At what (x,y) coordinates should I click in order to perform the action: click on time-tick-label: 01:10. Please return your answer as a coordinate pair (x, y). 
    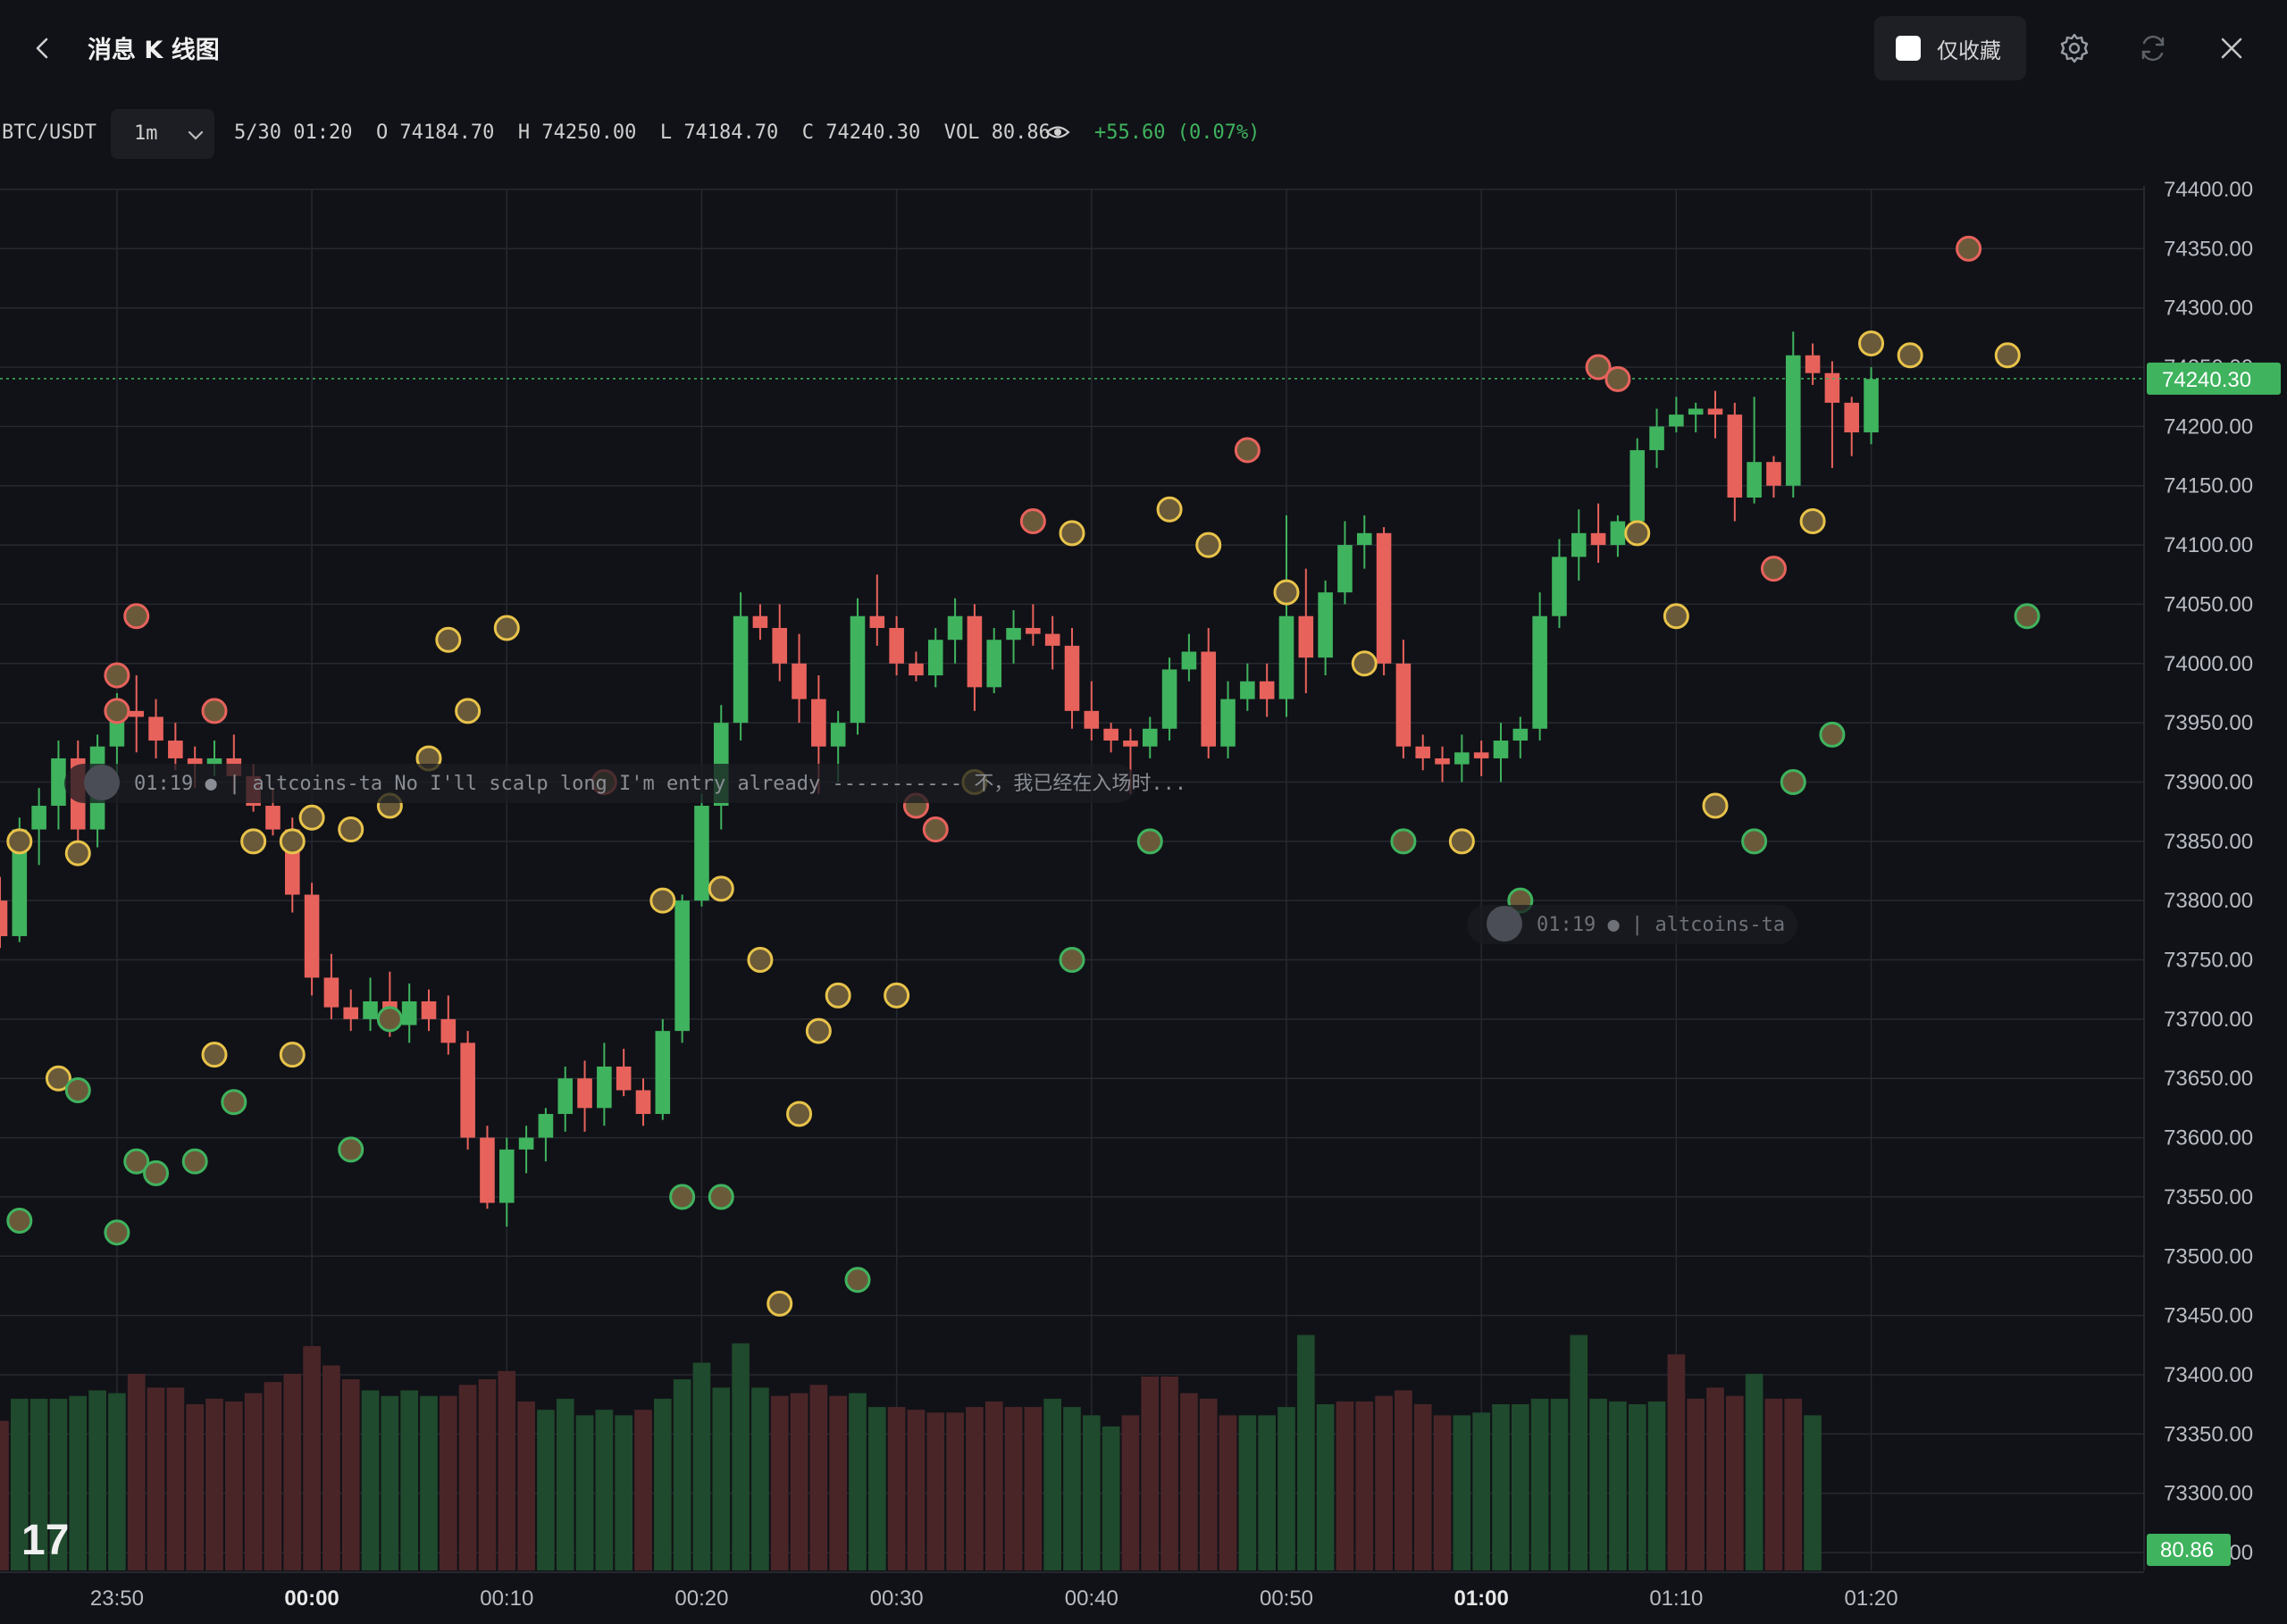
    Looking at the image, I should click on (1676, 1598).